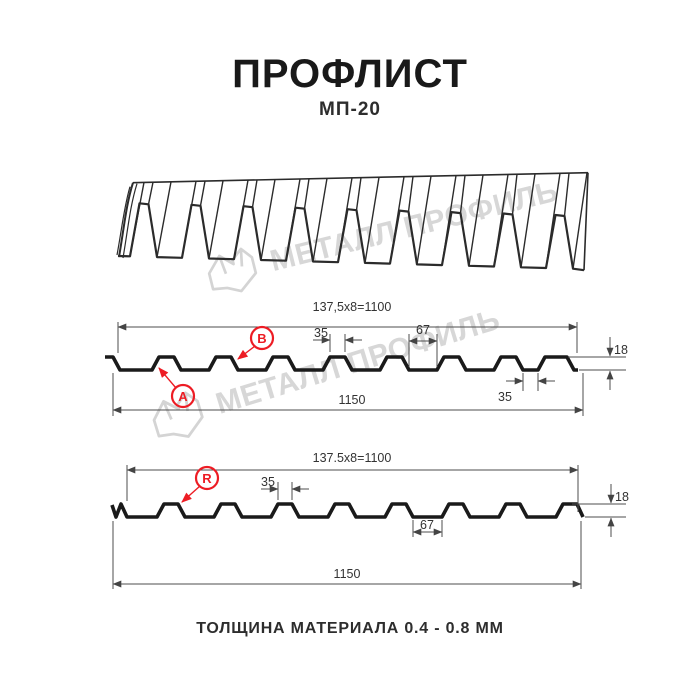 The image size is (700, 700). Describe the element at coordinates (352, 221) in the screenshot. I see `sheet-3d-view` at that location.